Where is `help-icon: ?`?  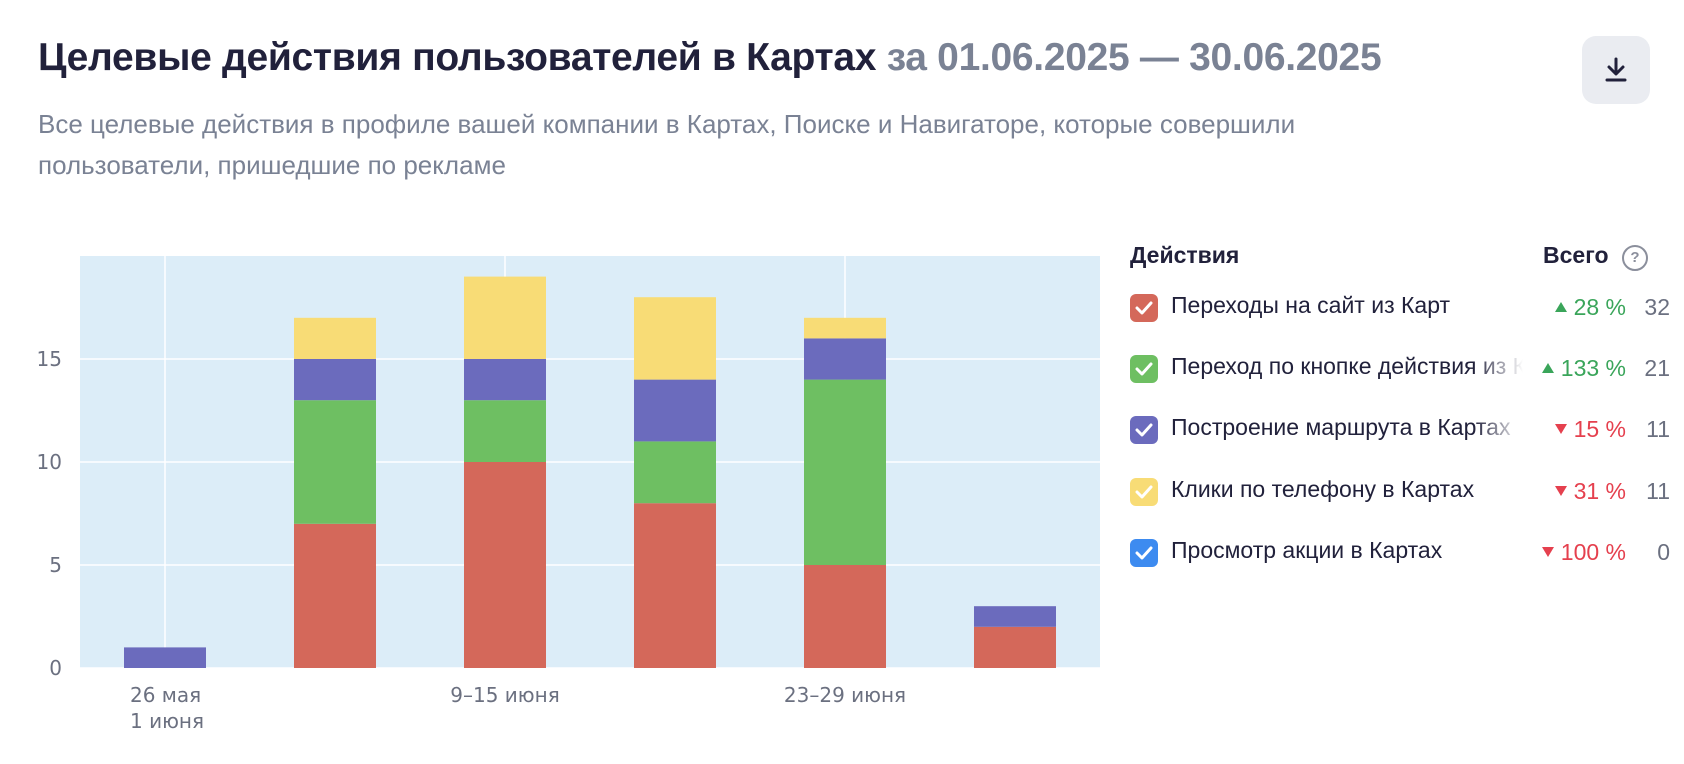
help-icon: ? is located at coordinates (1635, 258).